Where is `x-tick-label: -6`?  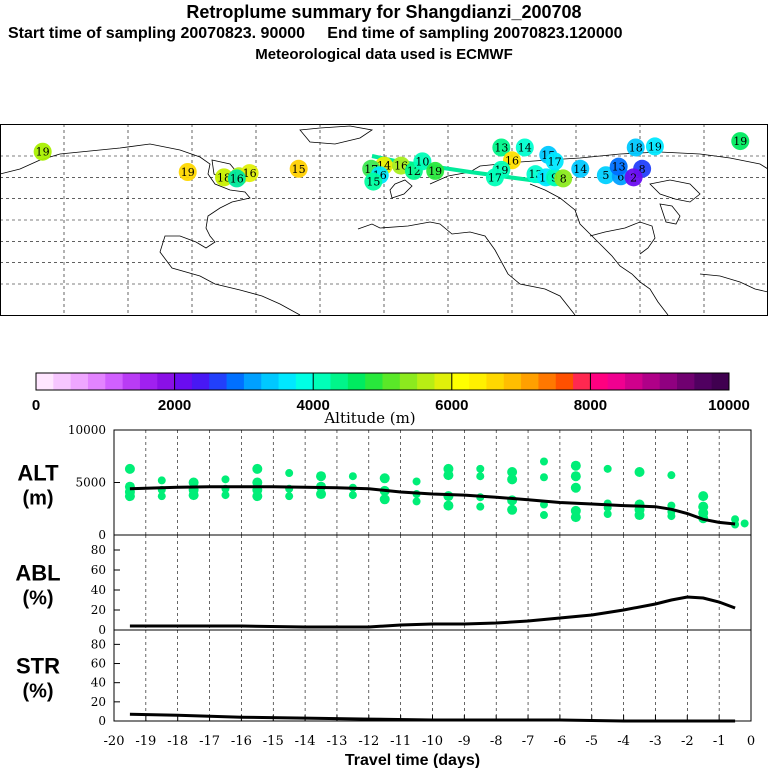
x-tick-label: -6 is located at coordinates (560, 741).